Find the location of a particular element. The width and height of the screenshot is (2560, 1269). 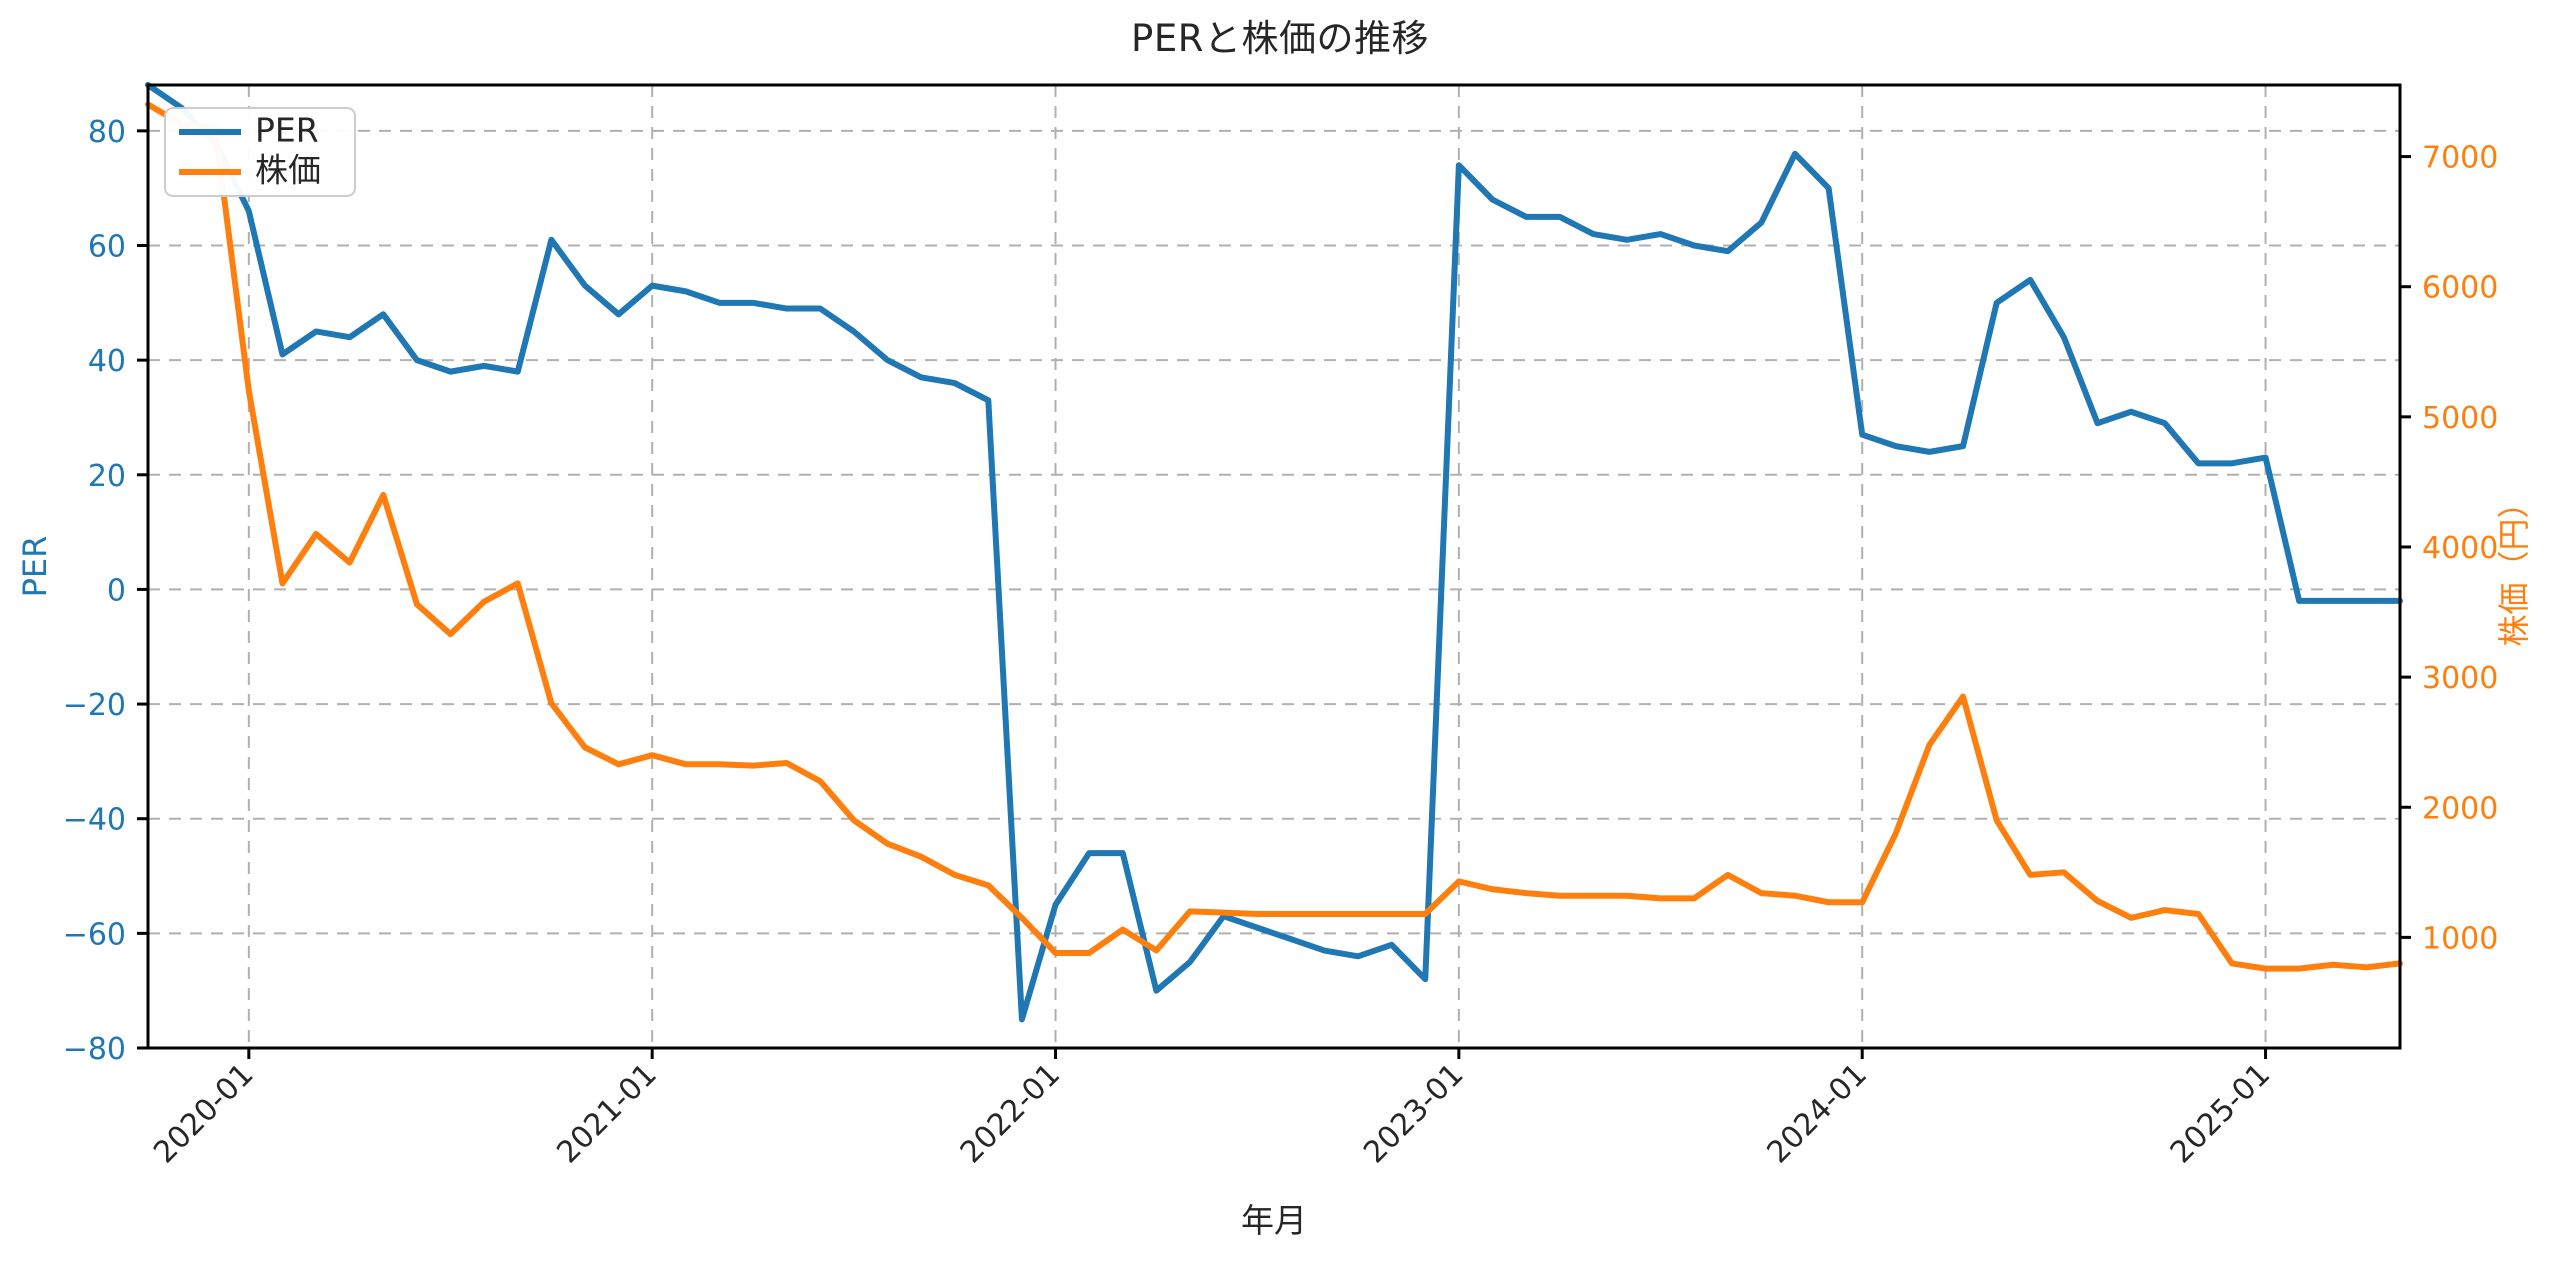

chart-title: PERと株価の推移 is located at coordinates (1280, 38).